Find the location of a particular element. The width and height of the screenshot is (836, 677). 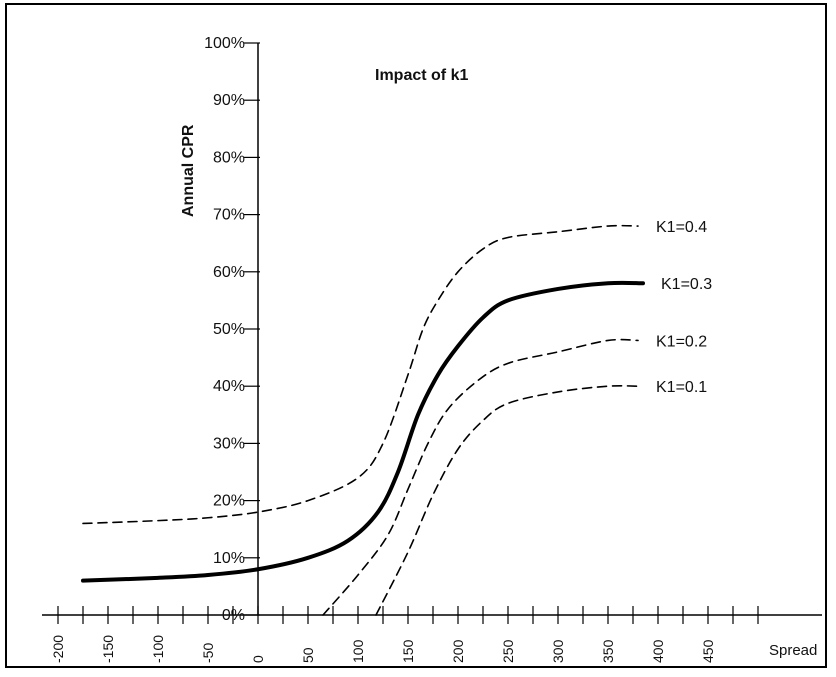

x-tick-label: 450 is located at coordinates (708, 651).